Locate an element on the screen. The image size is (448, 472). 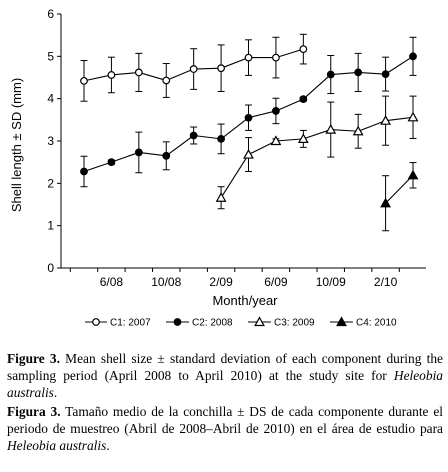
legend-label: C3: 2009 is located at coordinates (294, 323).